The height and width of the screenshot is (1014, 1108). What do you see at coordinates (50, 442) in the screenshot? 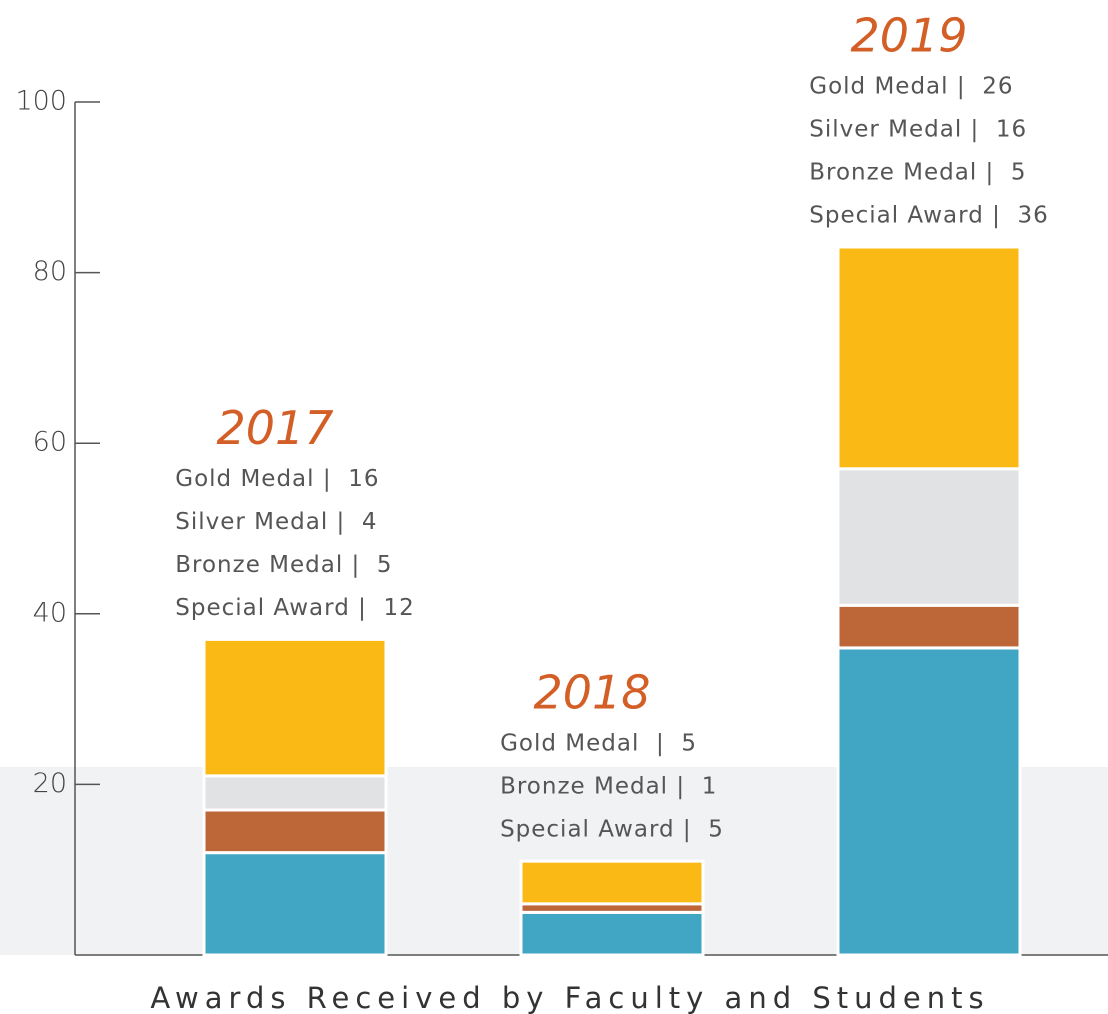
I see `y-tick-label: 60` at bounding box center [50, 442].